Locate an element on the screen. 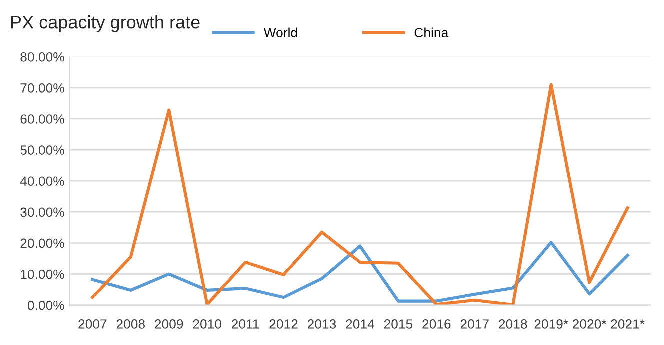 Image resolution: width=664 pixels, height=345 pixels. y-tick-label: 10.00% is located at coordinates (42, 275).